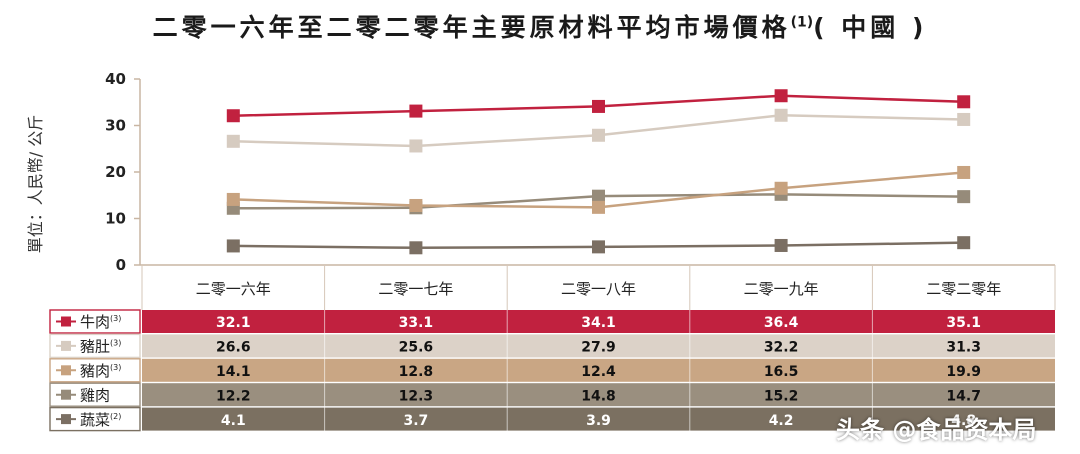 The height and width of the screenshot is (454, 1080). I want to click on y-tick-label: 10, so click(115, 219).